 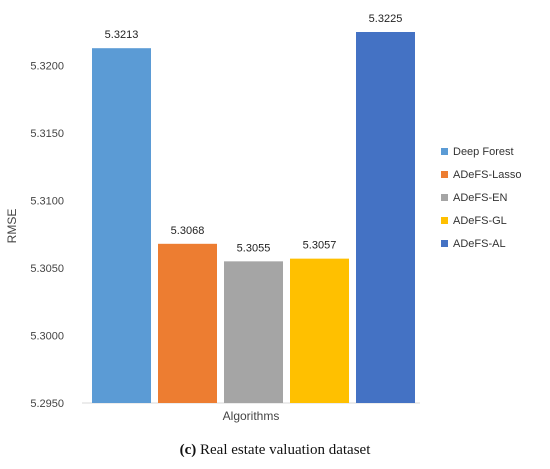 I want to click on y-tick-label: 5.3100, so click(x=47, y=202).